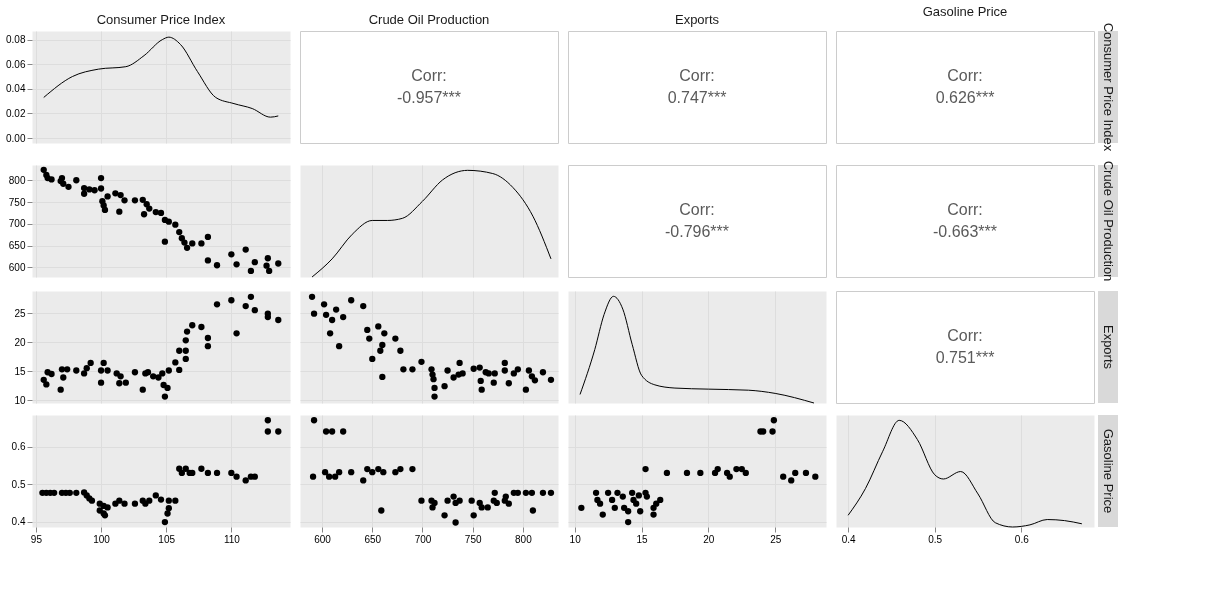  I want to click on y-tick-label: 0.04, so click(16, 89).